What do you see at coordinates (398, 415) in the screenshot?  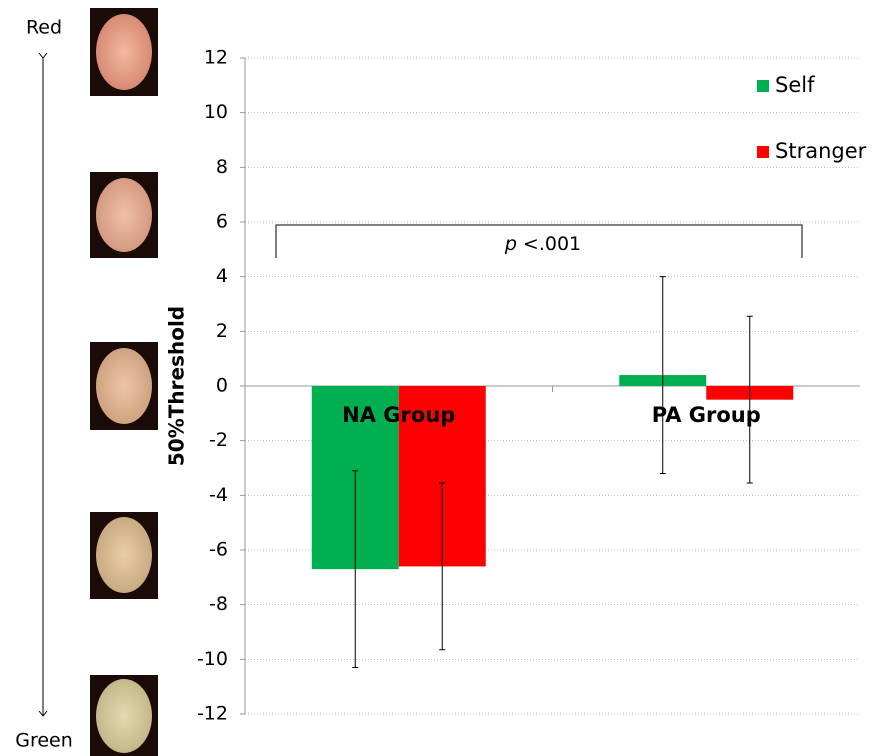 I see `category-label: NA Group` at bounding box center [398, 415].